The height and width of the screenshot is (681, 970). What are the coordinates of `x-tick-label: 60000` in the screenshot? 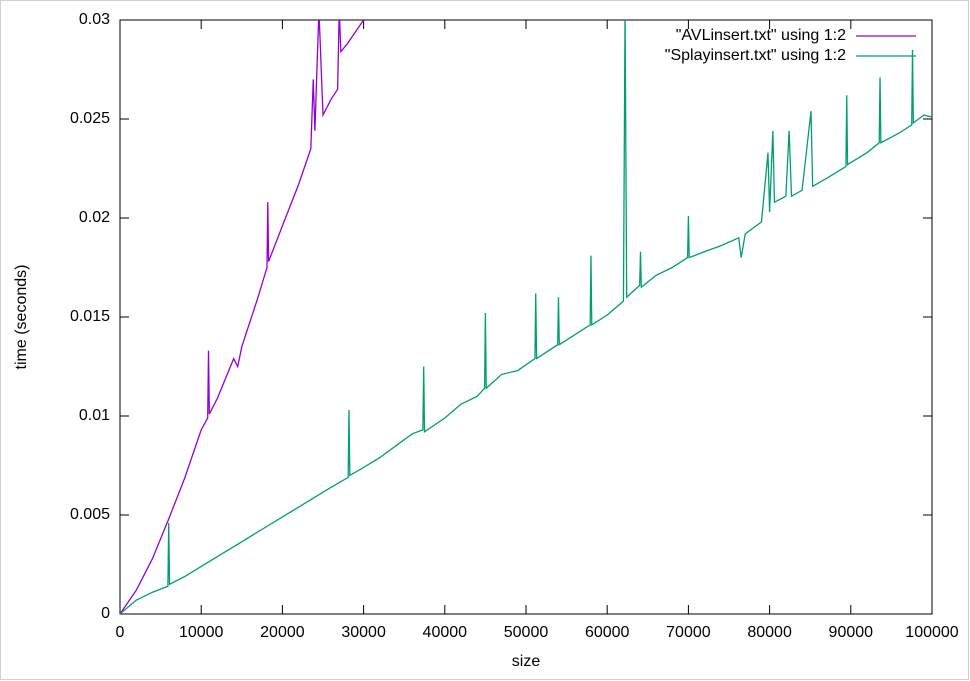 It's located at (607, 632).